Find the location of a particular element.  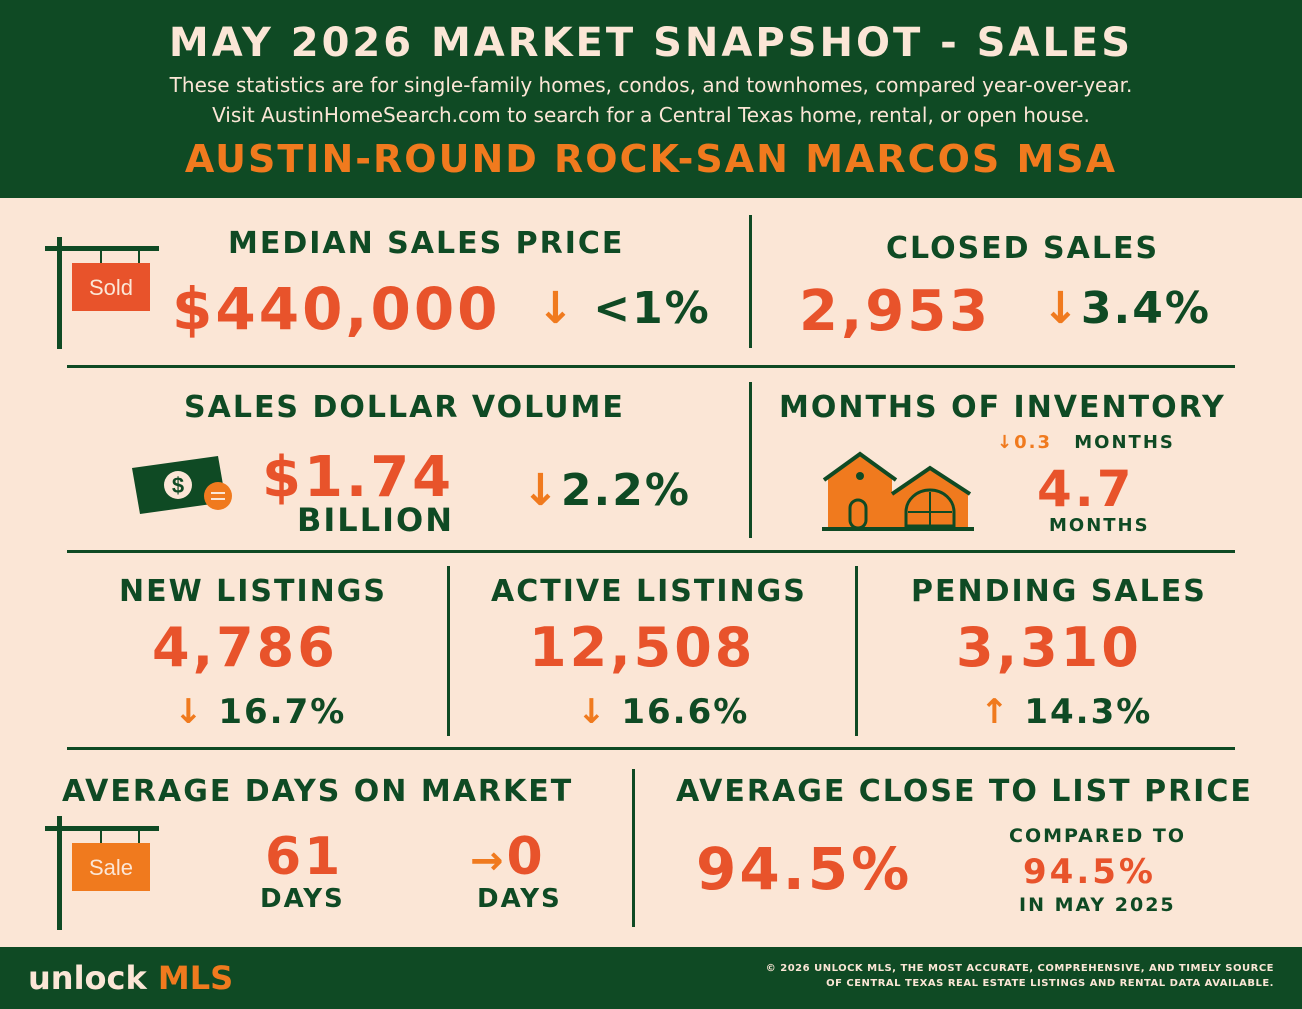

change-value: 3.4% is located at coordinates (1145, 308).